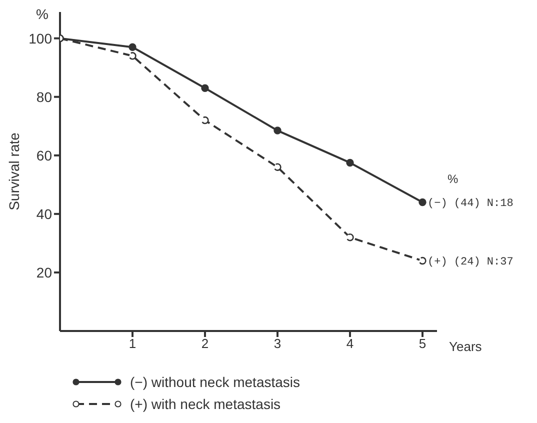  Describe the element at coordinates (205, 404) in the screenshot. I see `legend-label: (+) with neck metastasis` at that location.